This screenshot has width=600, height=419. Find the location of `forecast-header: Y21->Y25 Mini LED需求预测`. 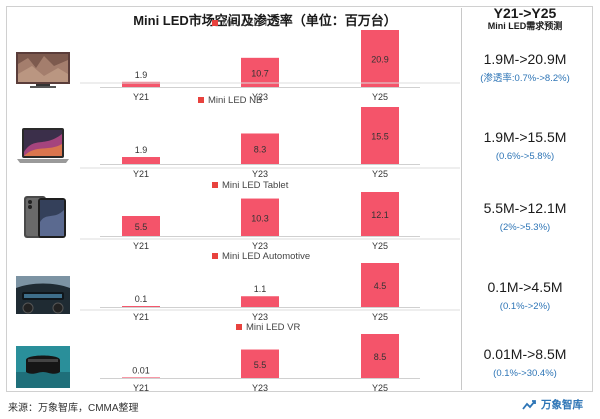

forecast-header: Y21->Y25 Mini LED需求预测 is located at coordinates (525, 18).